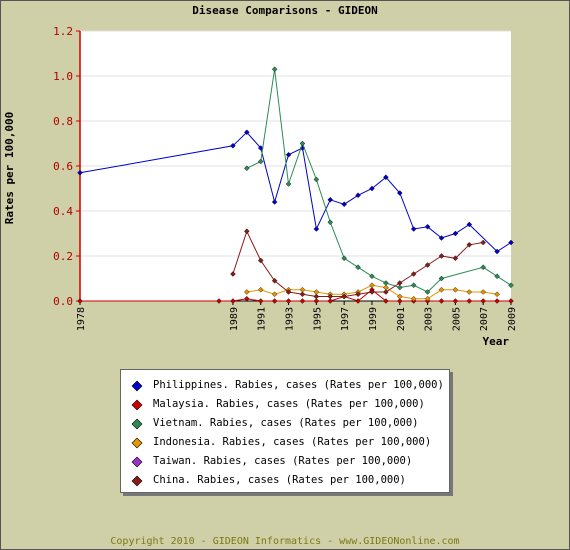  I want to click on x-tick-label: 1999, so click(373, 319).